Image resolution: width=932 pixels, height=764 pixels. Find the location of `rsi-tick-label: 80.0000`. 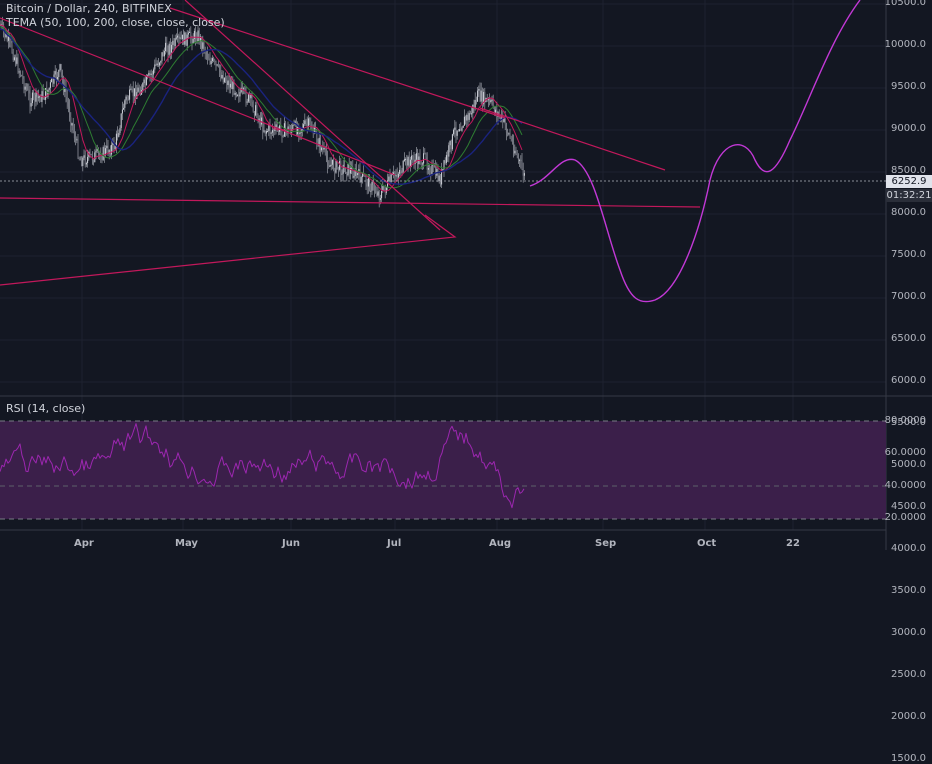

rsi-tick-label: 80.0000 is located at coordinates (905, 420).